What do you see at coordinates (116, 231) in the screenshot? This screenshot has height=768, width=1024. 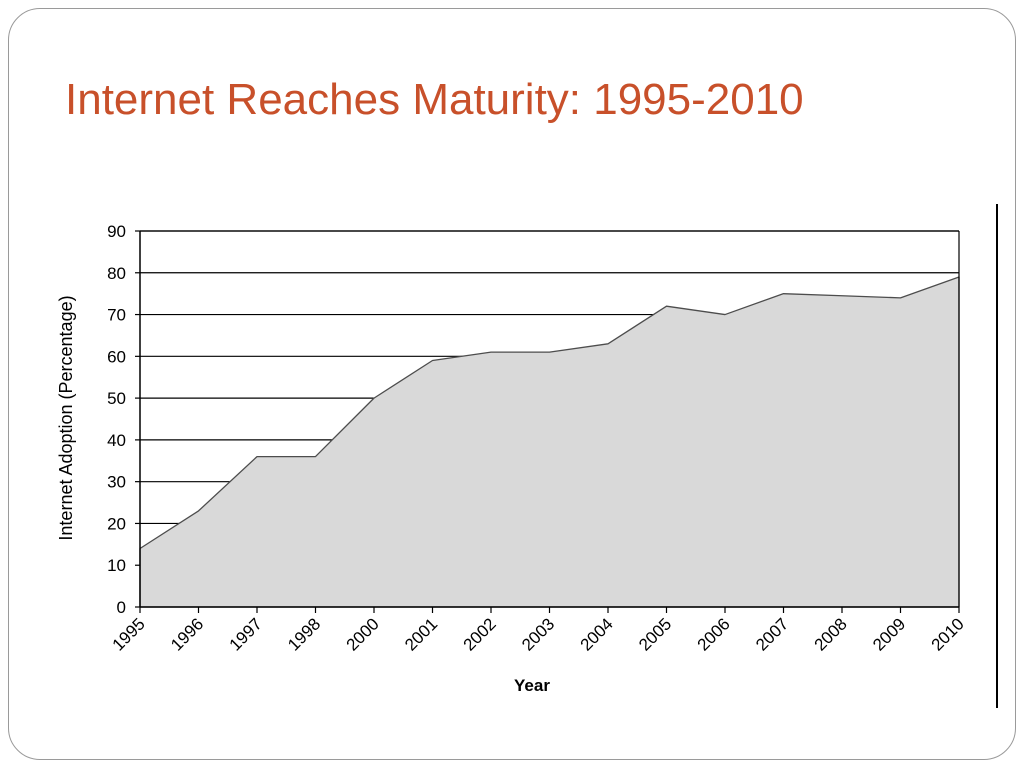 I see `y-tick-label-90: 90` at bounding box center [116, 231].